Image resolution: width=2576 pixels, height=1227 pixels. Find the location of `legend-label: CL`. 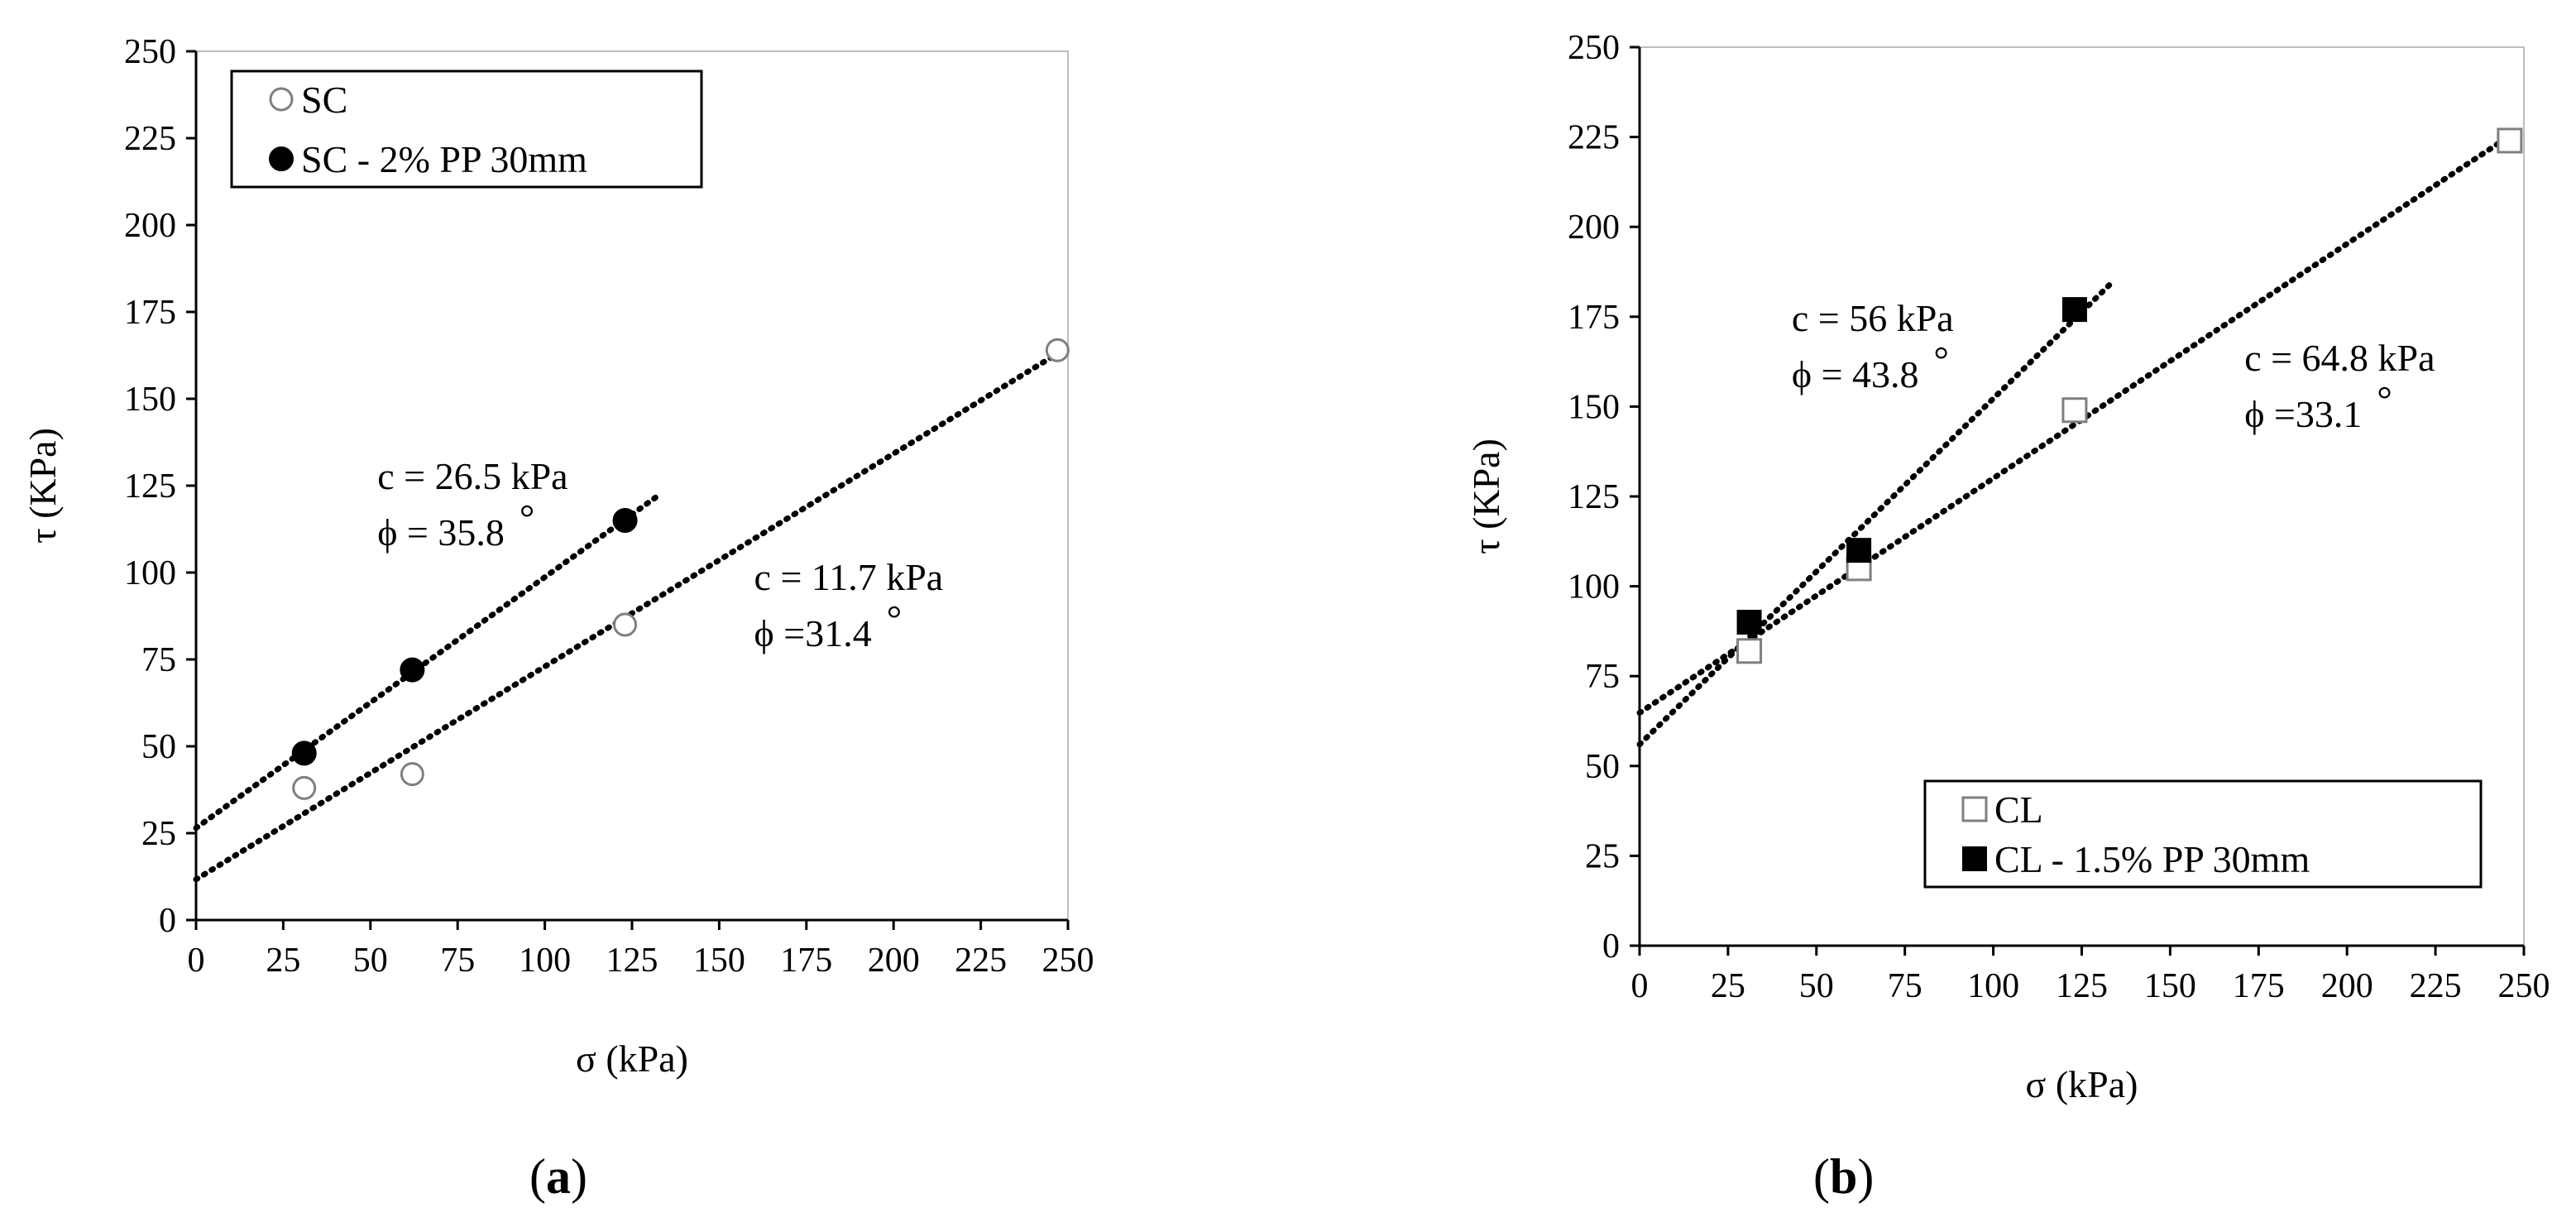

legend-label: CL is located at coordinates (2019, 809).